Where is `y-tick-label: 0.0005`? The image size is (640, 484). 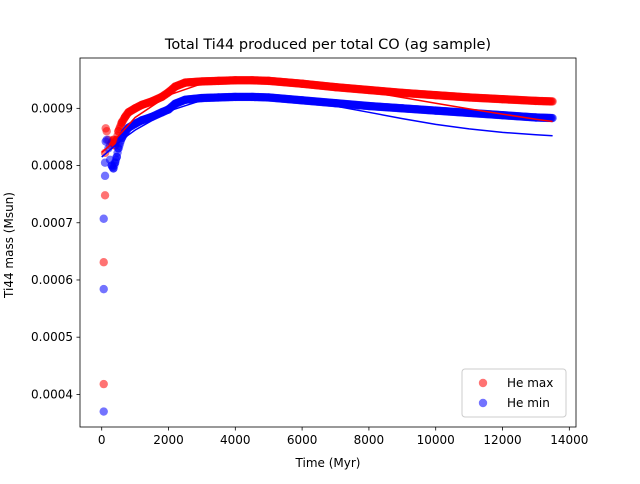 y-tick-label: 0.0005 is located at coordinates (52, 337).